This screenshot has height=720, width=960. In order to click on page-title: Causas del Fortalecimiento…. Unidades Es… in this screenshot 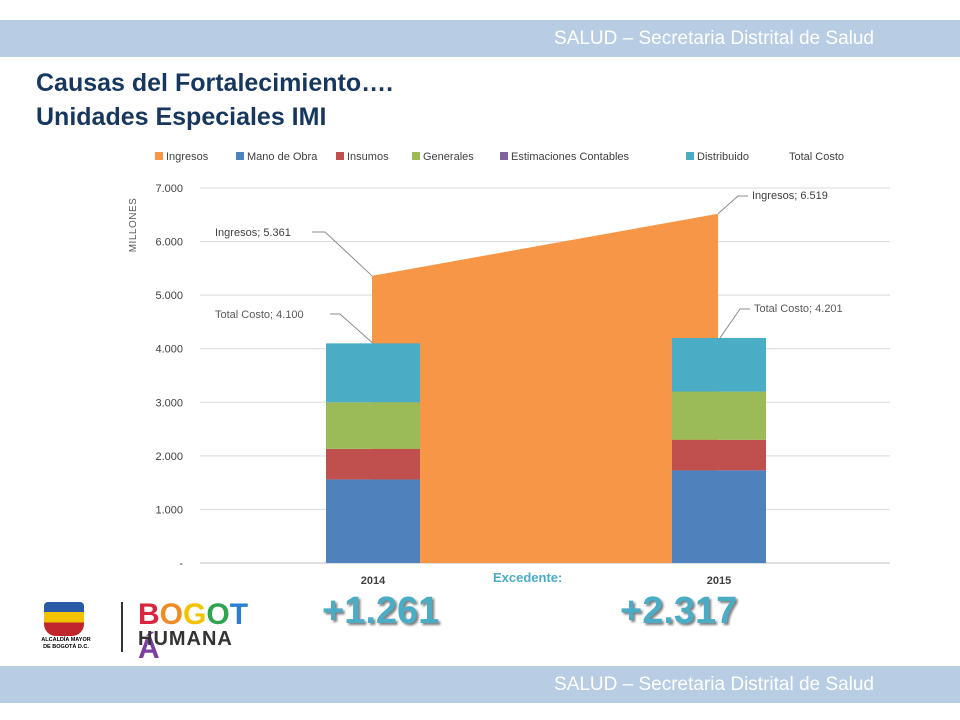, I will do `click(214, 100)`.